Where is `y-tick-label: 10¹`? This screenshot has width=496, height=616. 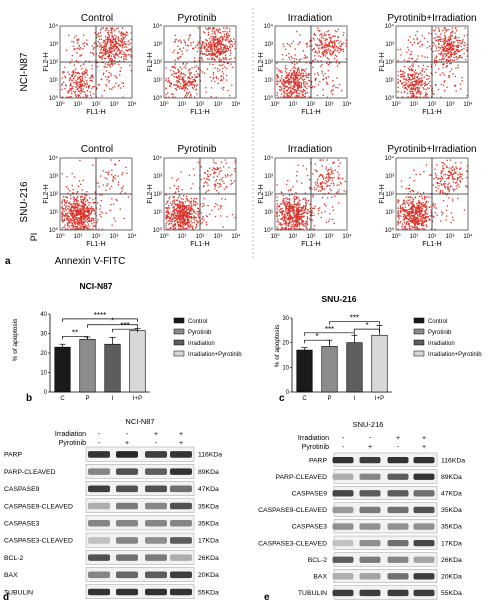
y-tick-label: 10¹ is located at coordinates (157, 81).